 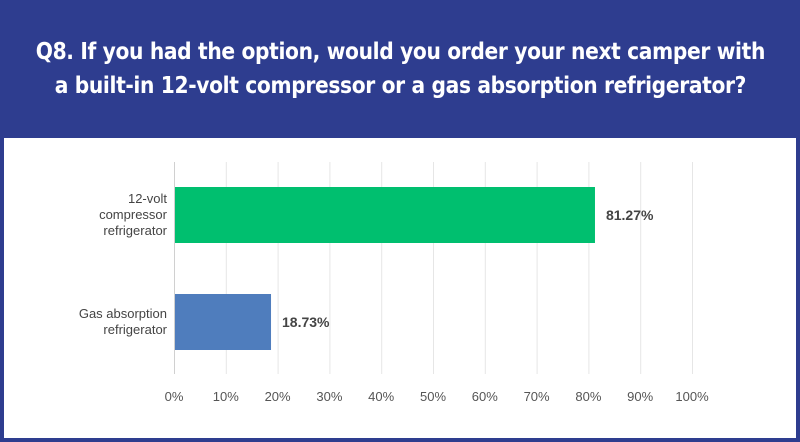 I want to click on category-label: Gas absorption refrigerator, so click(x=123, y=321).